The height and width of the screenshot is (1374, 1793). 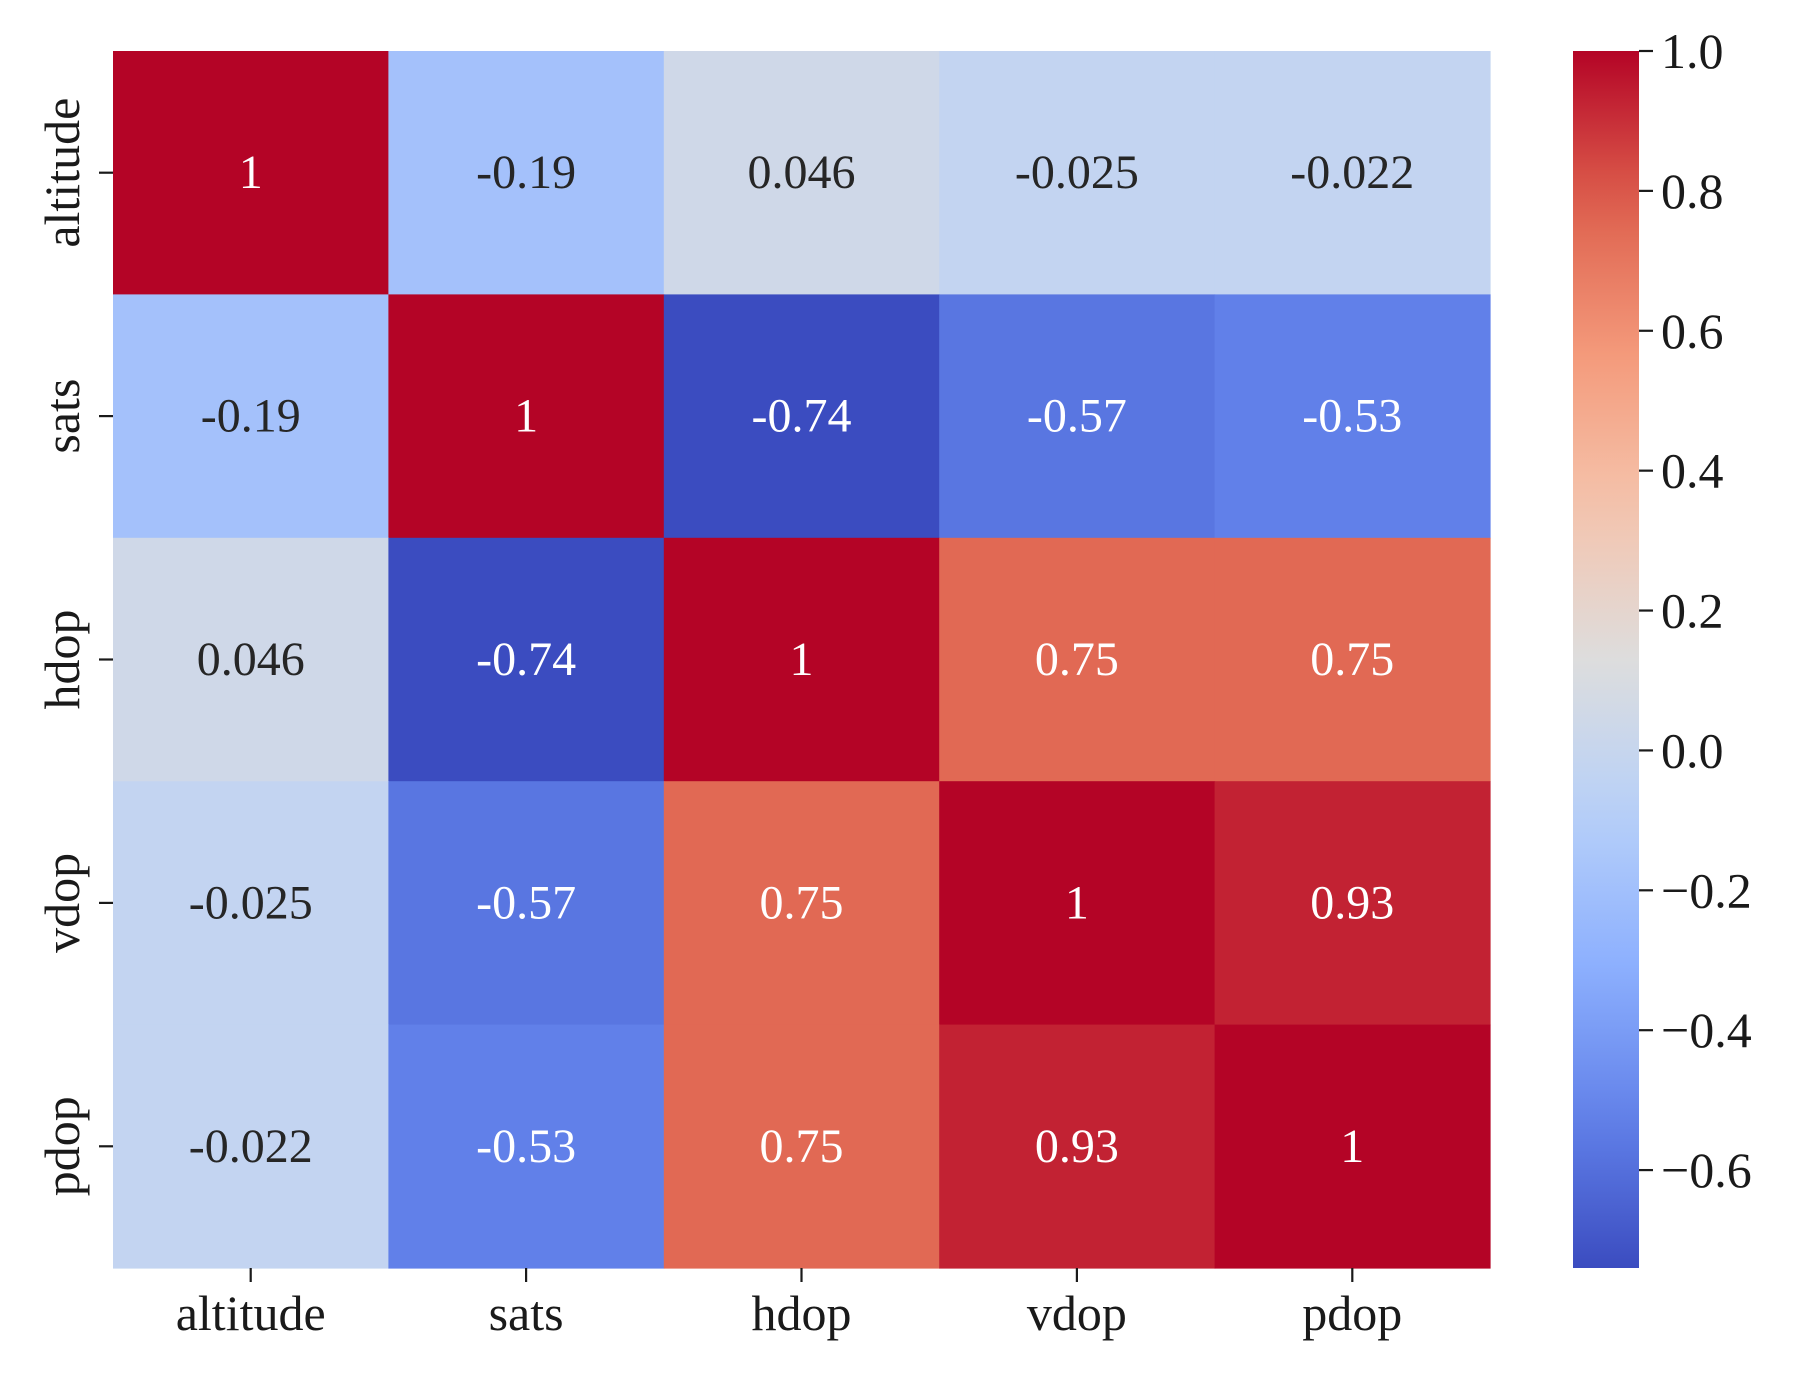 I want to click on x-axis: altitude sats hdop vdop pdop, so click(x=789, y=1304).